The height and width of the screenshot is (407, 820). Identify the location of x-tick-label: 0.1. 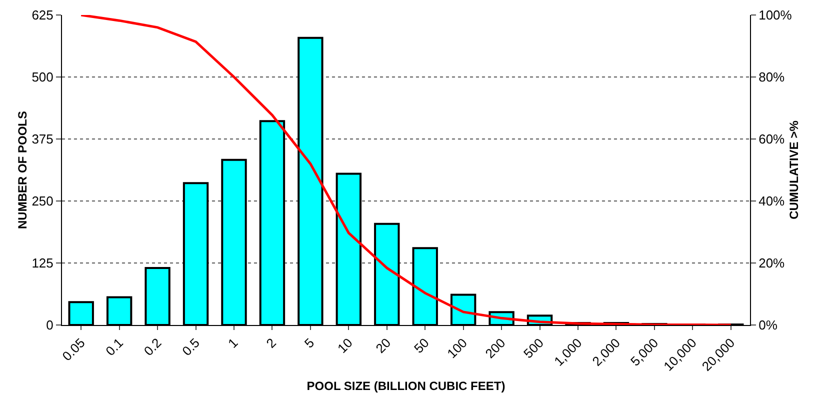
(114, 347).